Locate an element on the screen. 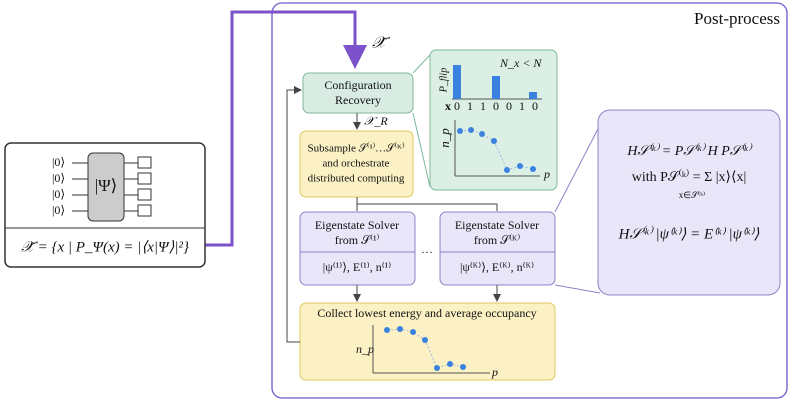 The width and height of the screenshot is (792, 407). state-gate is located at coordinates (106, 187).